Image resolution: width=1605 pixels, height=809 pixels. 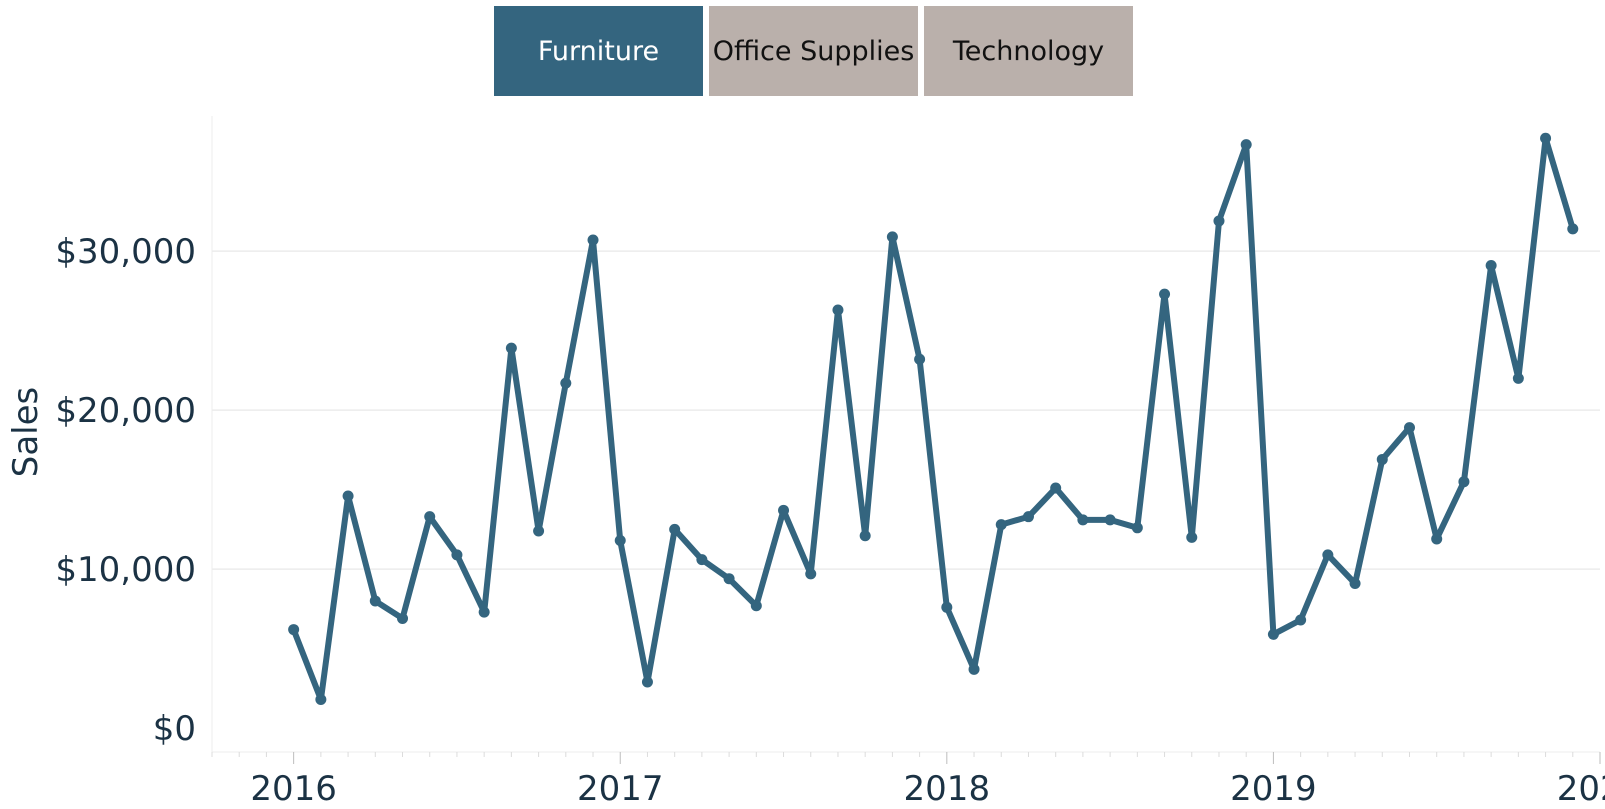 What do you see at coordinates (125, 490) in the screenshot?
I see `y-axis-labels: $0 $10,000 $20,000 $30,000` at bounding box center [125, 490].